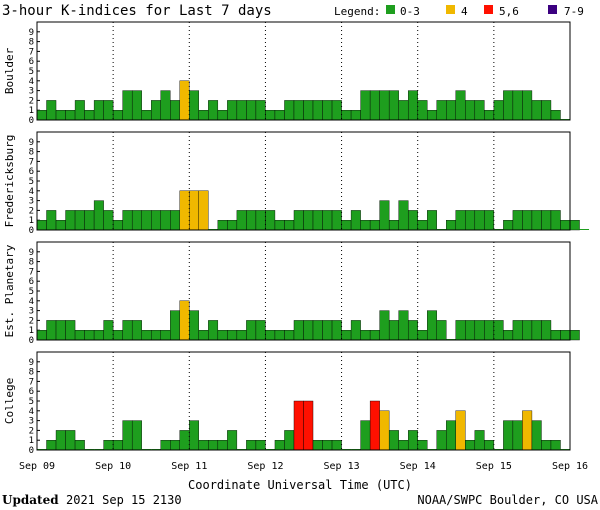  I want to click on x-tick-label: Sep 14, so click(418, 466).